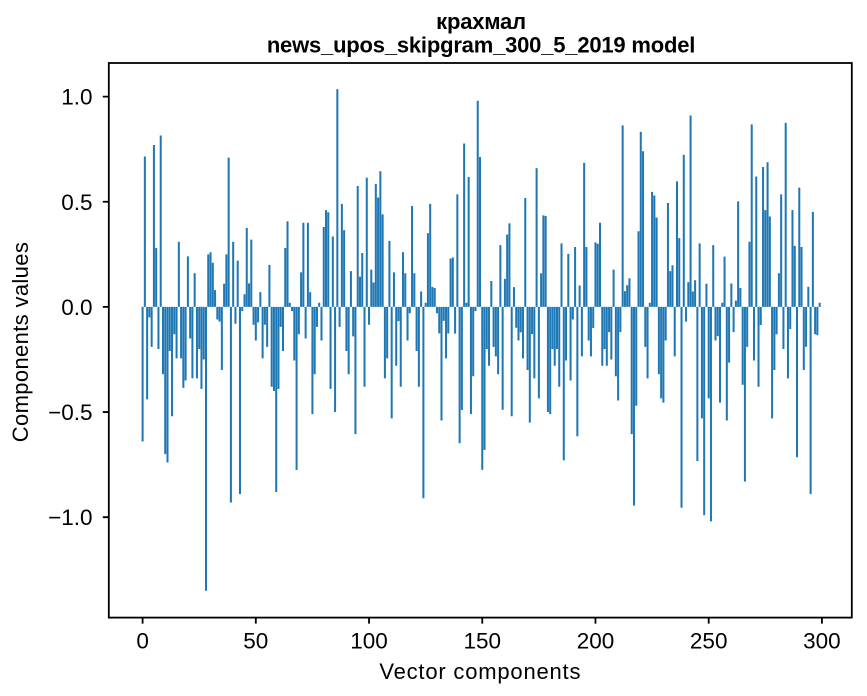 The height and width of the screenshot is (696, 867). I want to click on svg-text: 1.0, so click(76, 97).